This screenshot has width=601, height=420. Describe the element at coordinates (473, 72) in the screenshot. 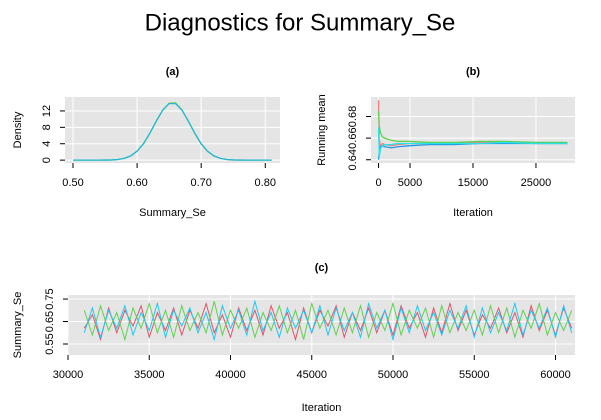

I see `panel-title: (b)` at that location.